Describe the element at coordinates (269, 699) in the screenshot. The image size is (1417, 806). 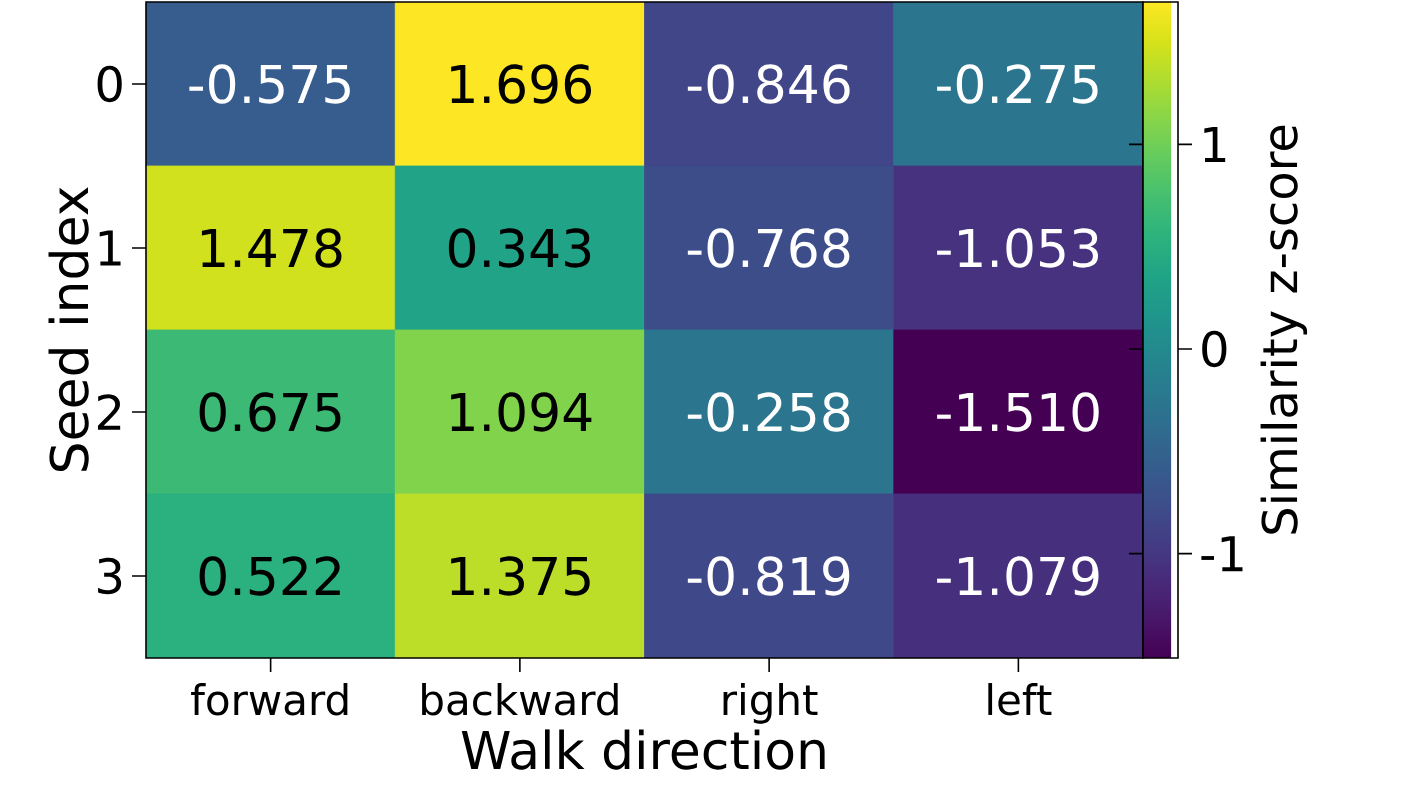
I see `x-tick-label: forward` at that location.